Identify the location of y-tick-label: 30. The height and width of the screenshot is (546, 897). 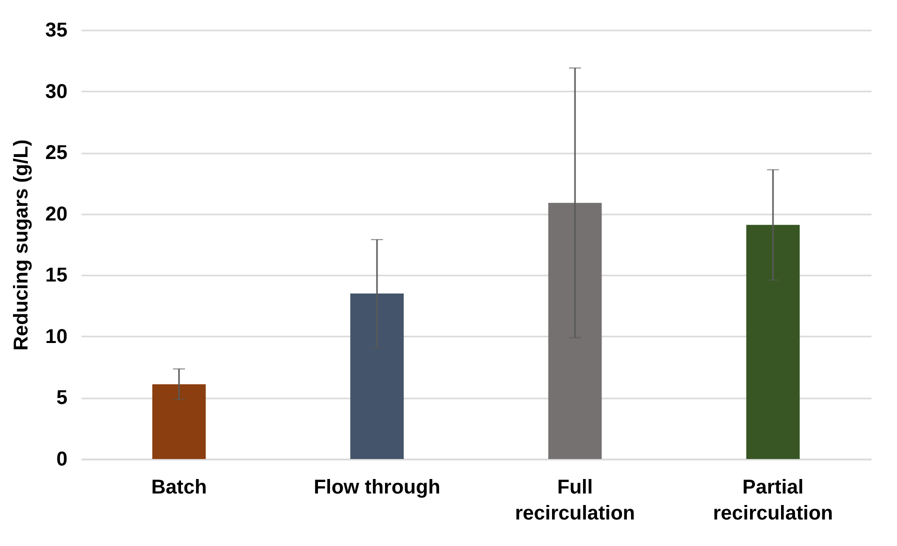
(56, 91).